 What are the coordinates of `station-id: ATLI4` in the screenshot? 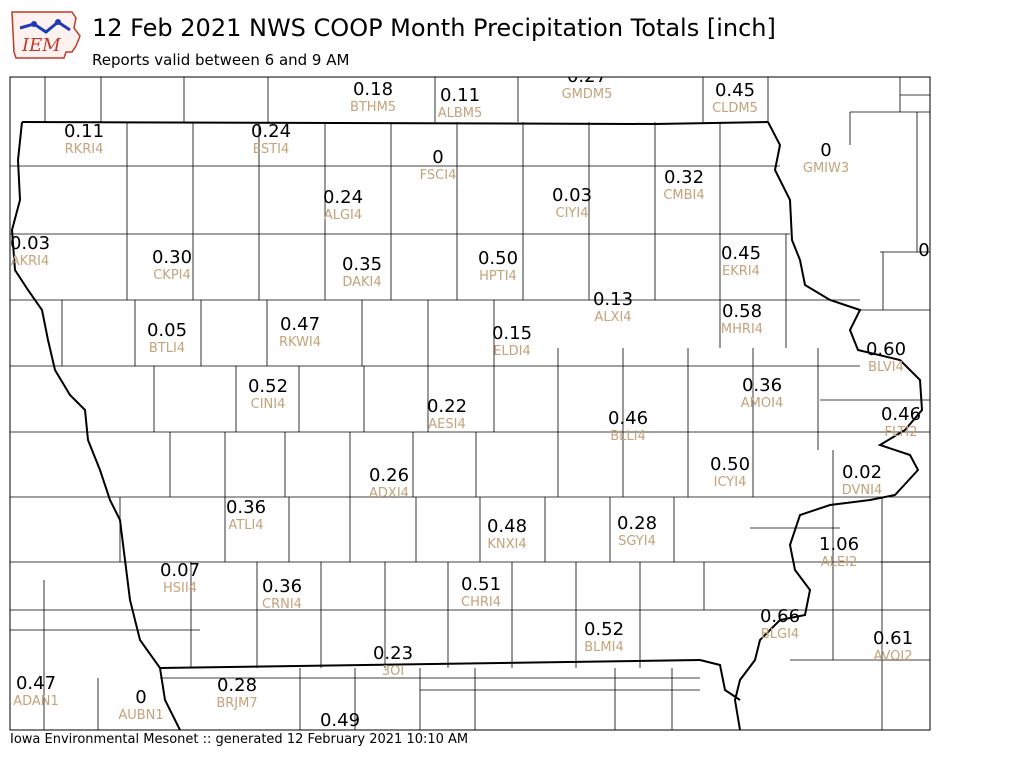 It's located at (245, 525).